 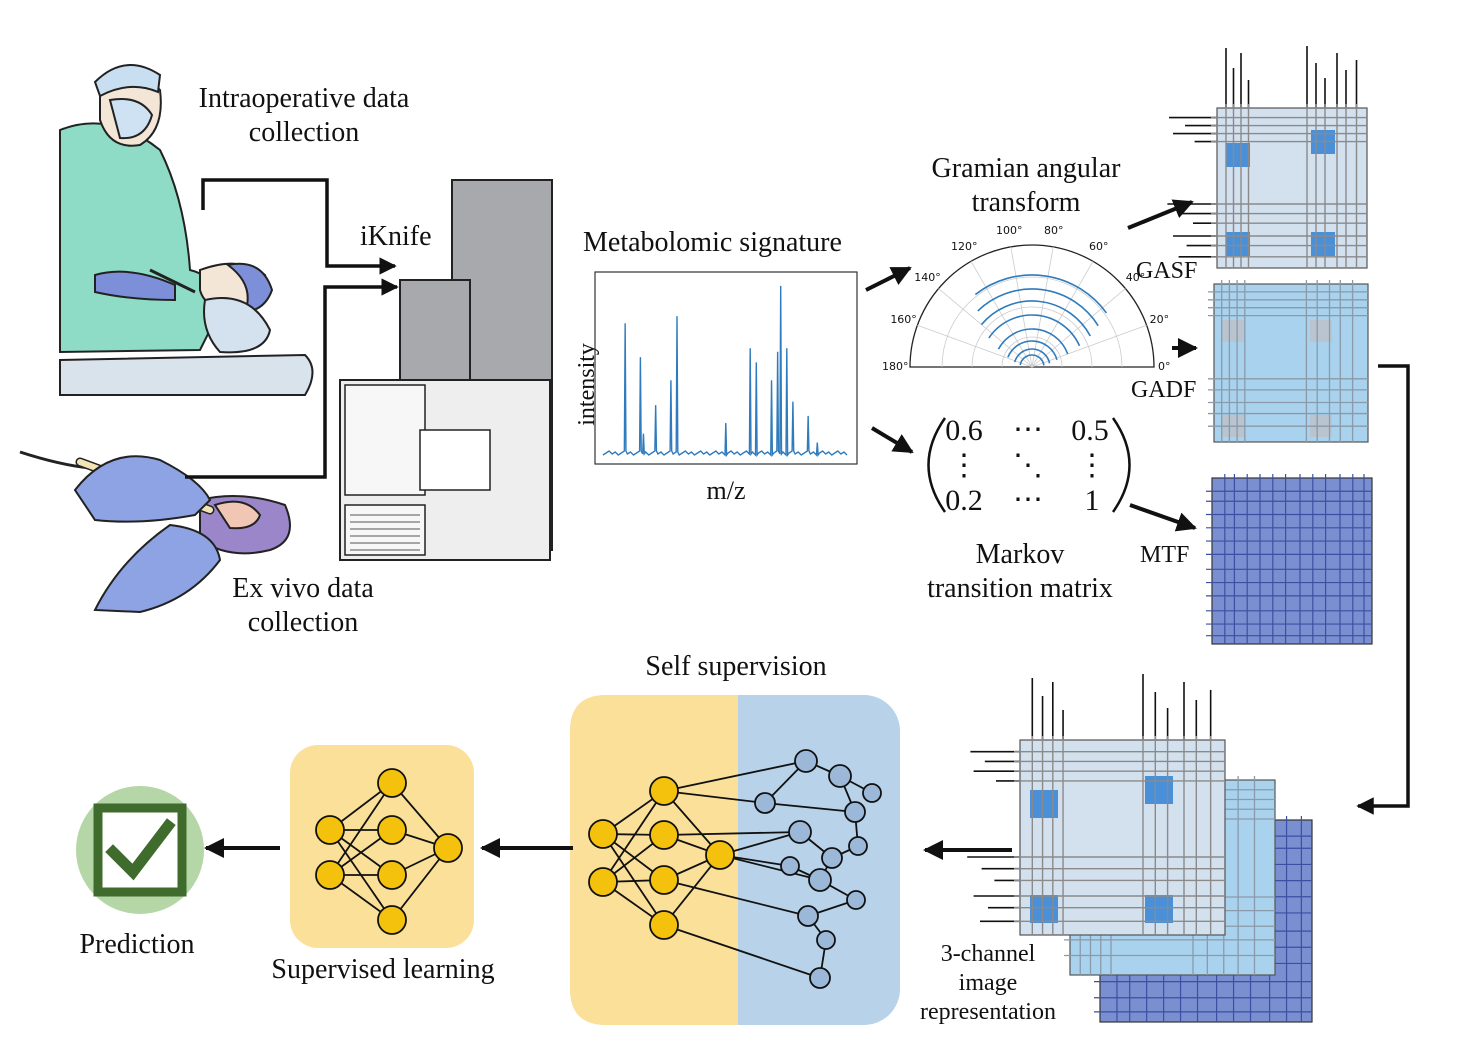 I want to click on exvivo-connector, so click(x=292, y=378).